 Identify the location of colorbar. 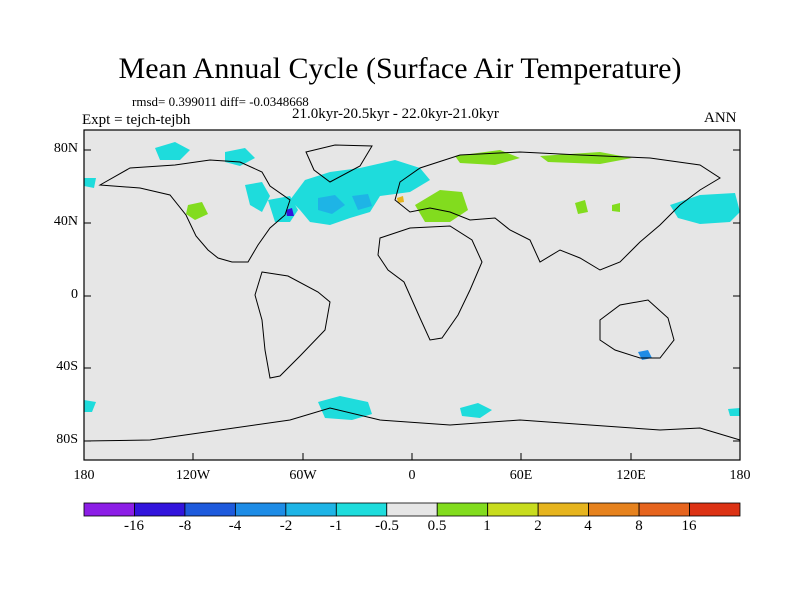
(412, 509).